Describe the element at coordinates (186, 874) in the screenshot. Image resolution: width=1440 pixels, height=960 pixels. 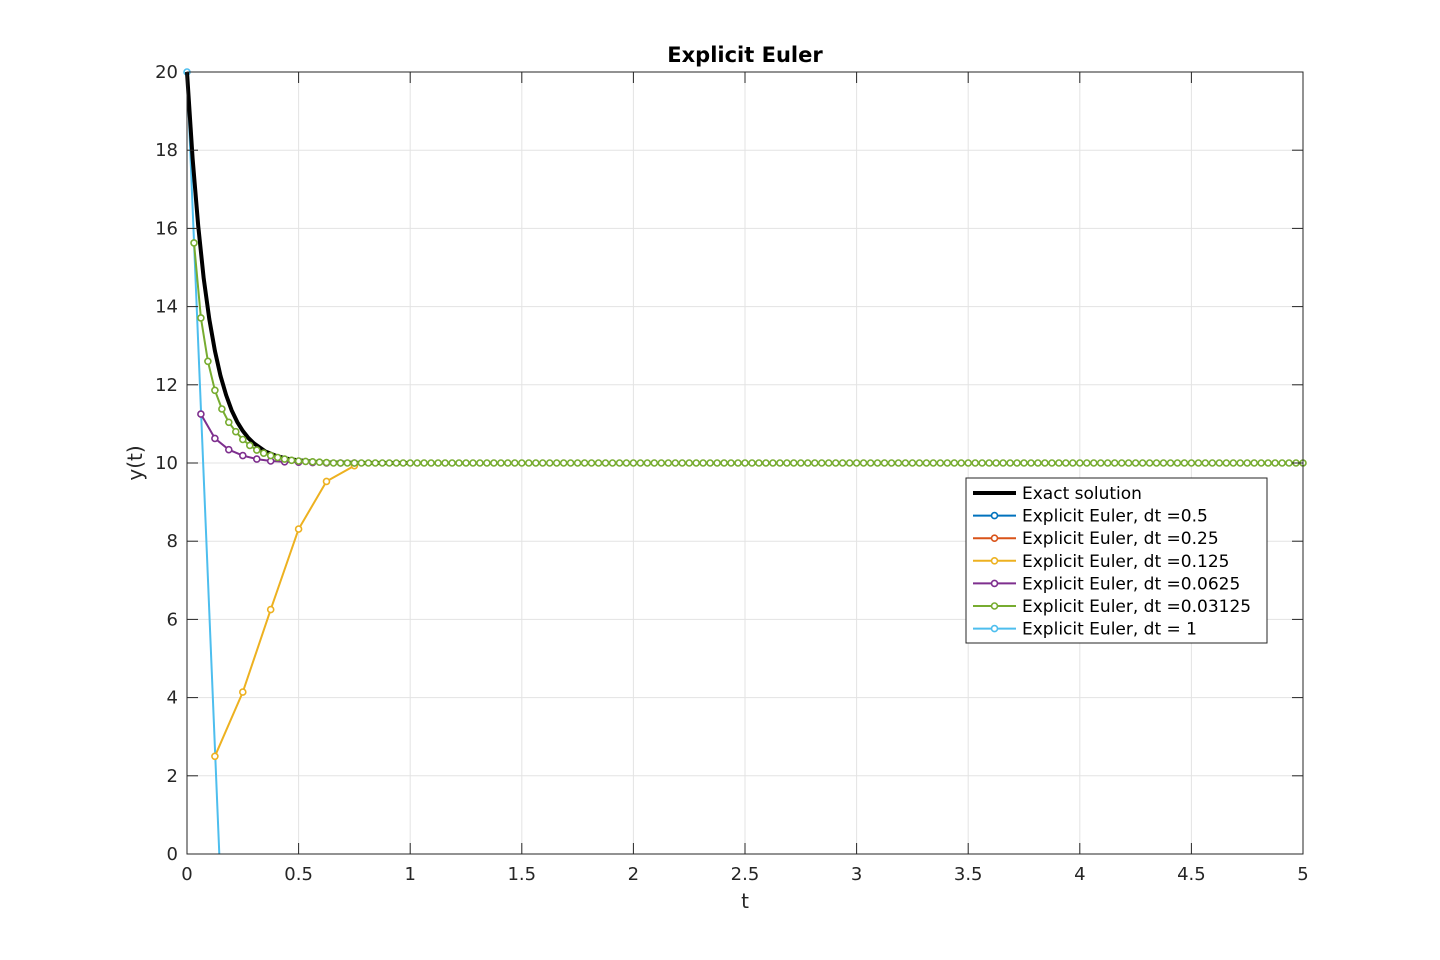
I see `x-tick-label: 0` at that location.